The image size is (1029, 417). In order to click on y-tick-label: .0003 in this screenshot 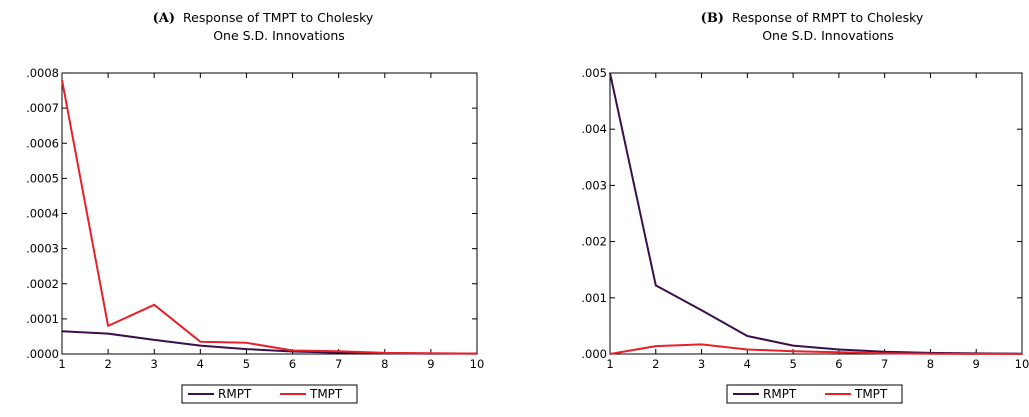, I will do `click(42, 249)`.